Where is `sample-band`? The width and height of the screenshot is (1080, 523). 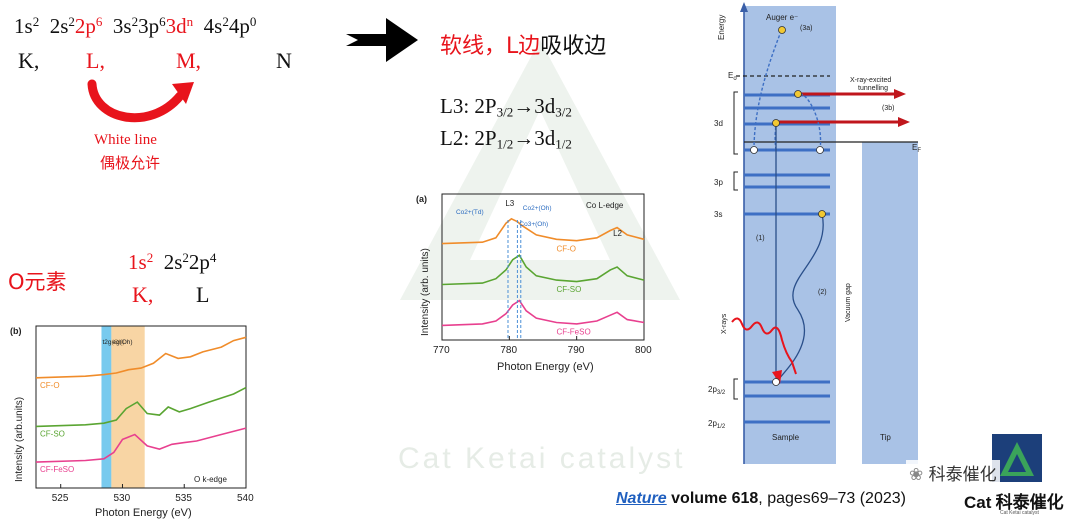 sample-band is located at coordinates (790, 235).